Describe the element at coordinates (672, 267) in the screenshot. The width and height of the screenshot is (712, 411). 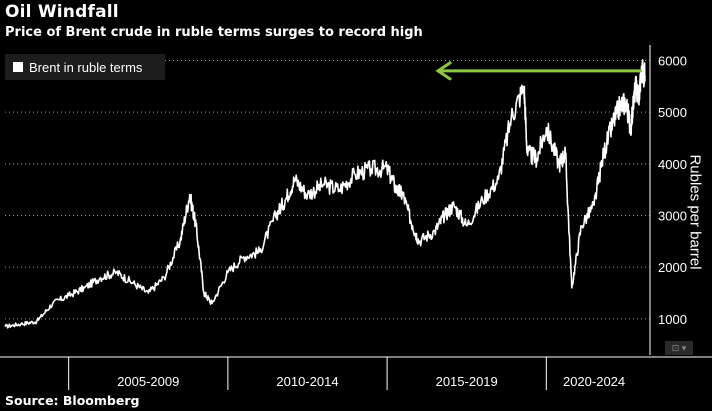
I see `y-tick-label: 2000` at that location.